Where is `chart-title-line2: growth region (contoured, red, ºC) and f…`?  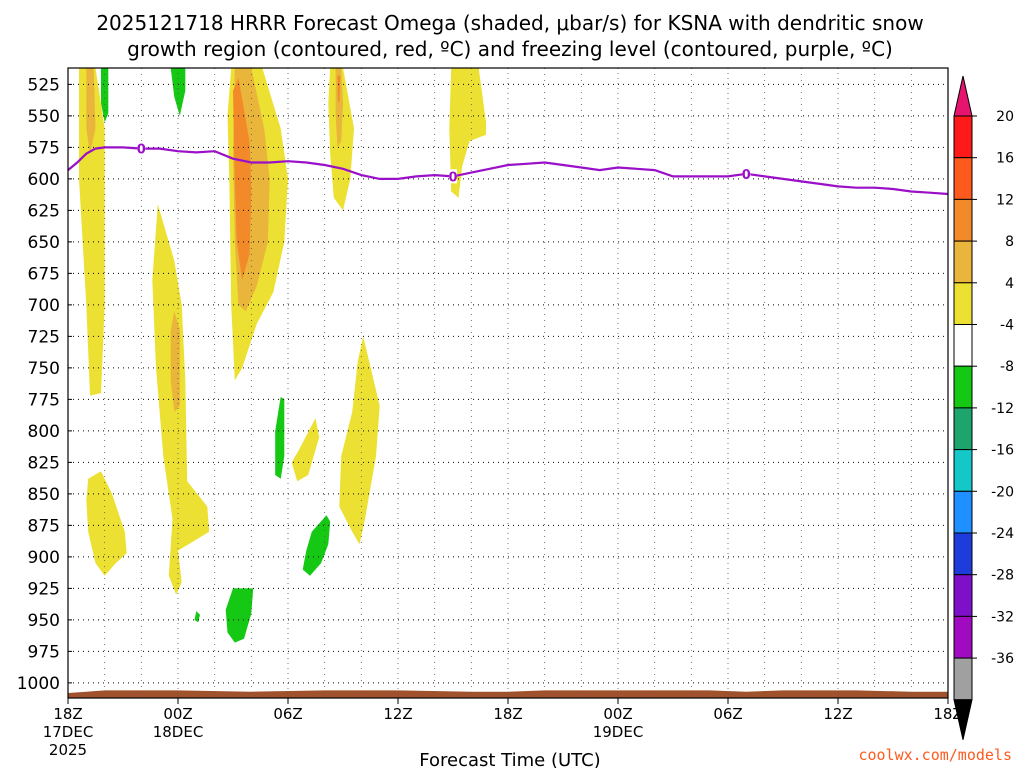
chart-title-line2: growth region (contoured, red, ºC) and f… is located at coordinates (510, 49).